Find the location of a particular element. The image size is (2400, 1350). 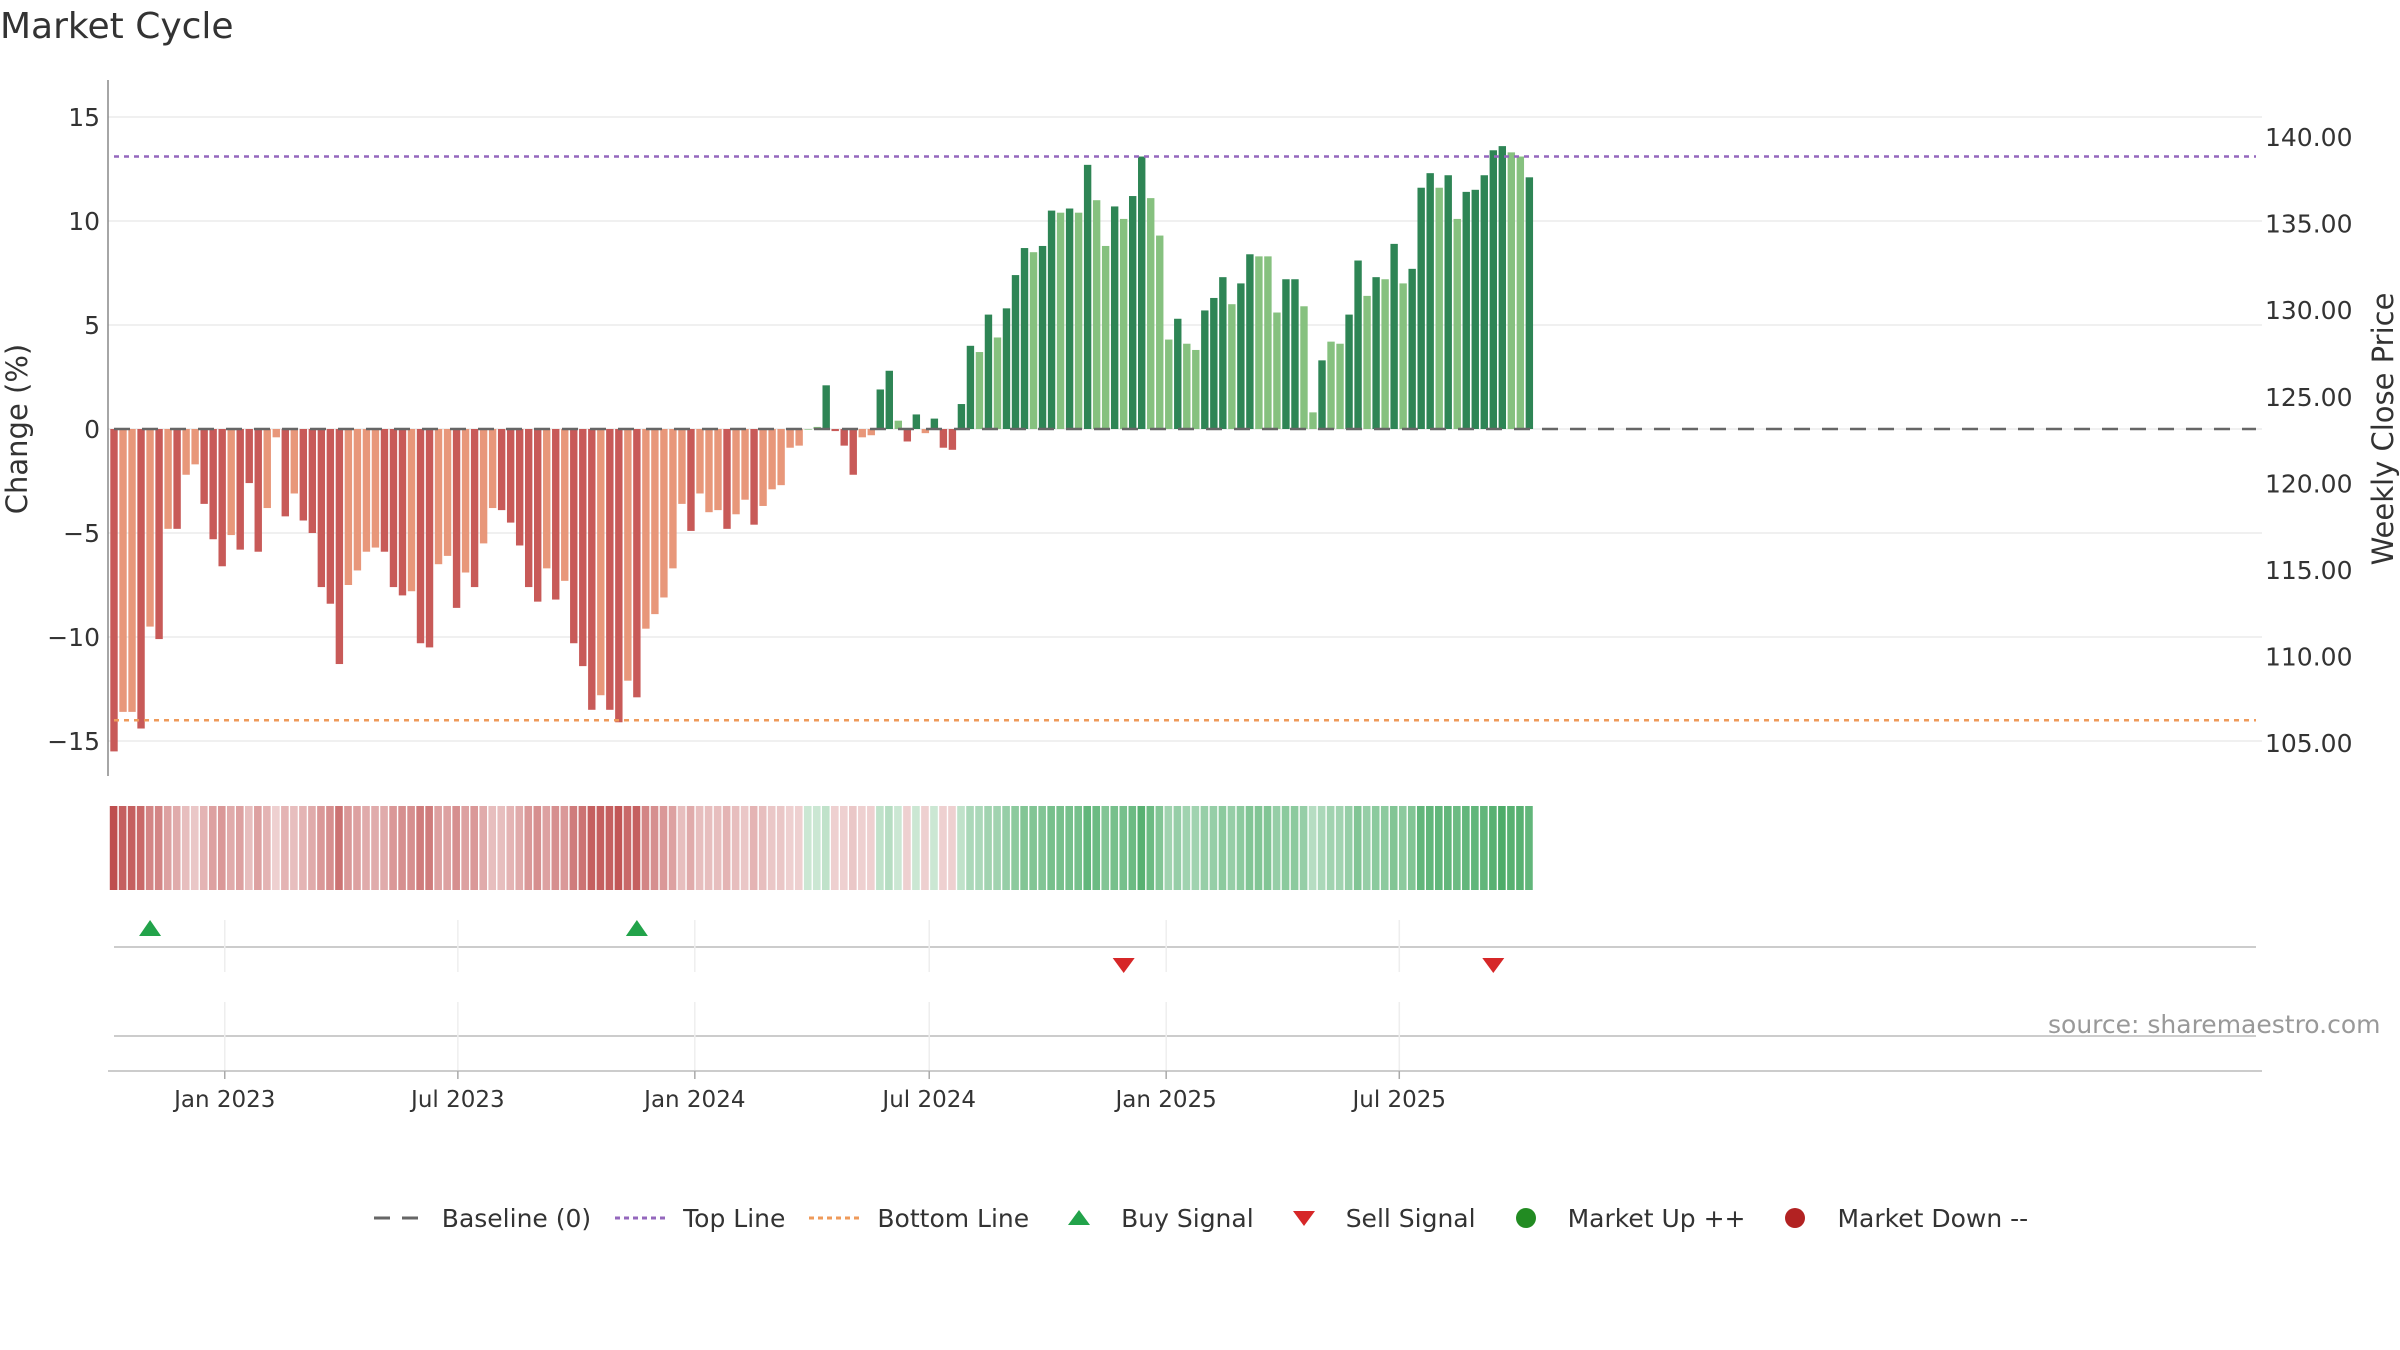

y-tick-label-left: −10 is located at coordinates (73, 637).